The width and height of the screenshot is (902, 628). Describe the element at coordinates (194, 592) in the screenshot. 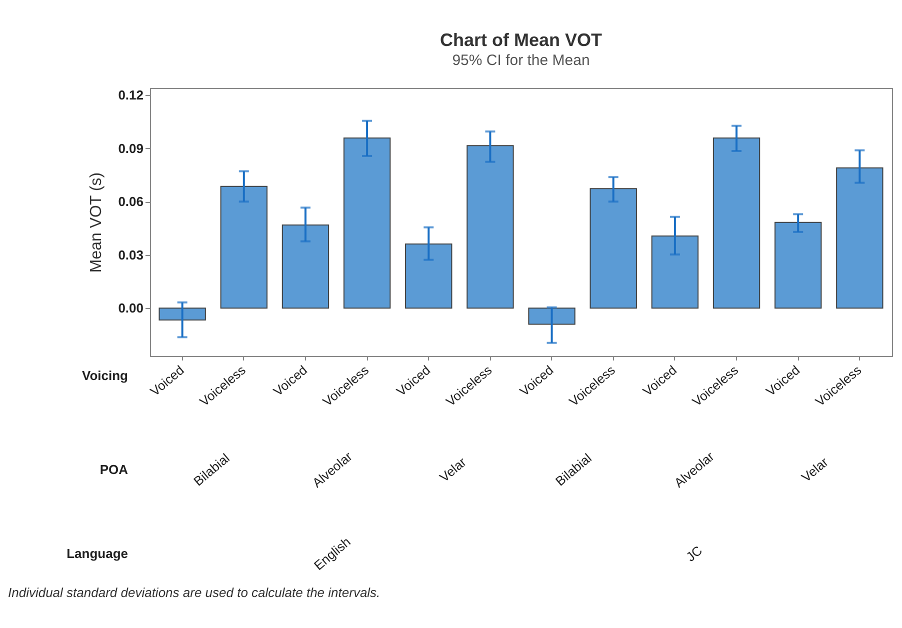

I see `text: Individual standard deviations are used to calculate the intervals.` at that location.